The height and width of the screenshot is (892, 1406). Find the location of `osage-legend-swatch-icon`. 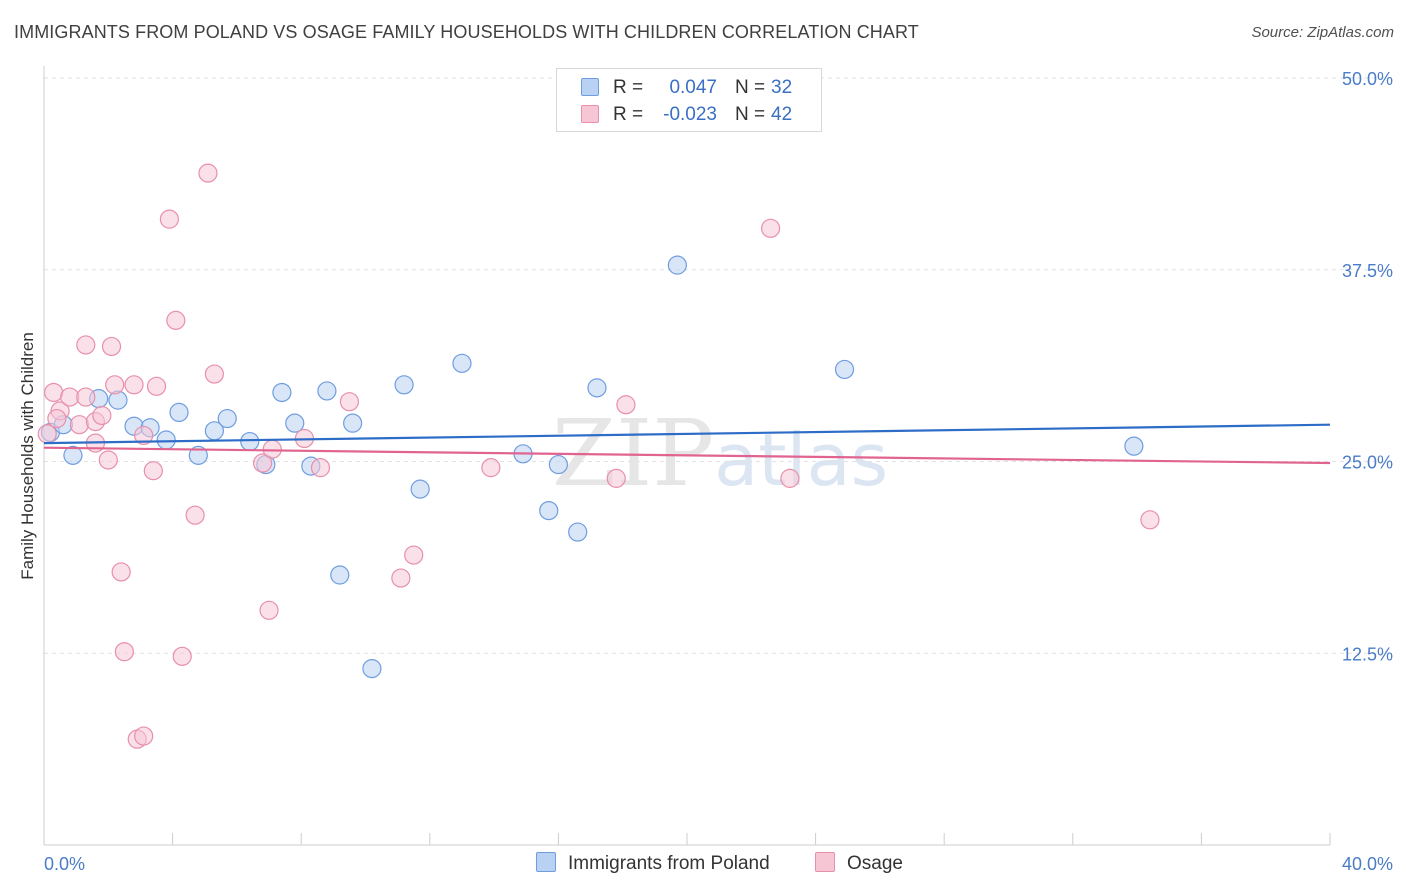

osage-legend-swatch-icon is located at coordinates (825, 862).